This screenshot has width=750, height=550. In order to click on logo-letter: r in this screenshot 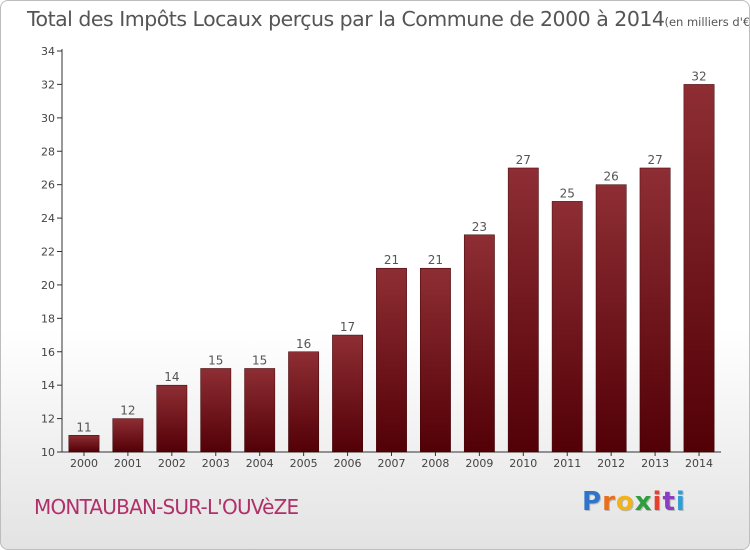, I will do `click(609, 502)`.